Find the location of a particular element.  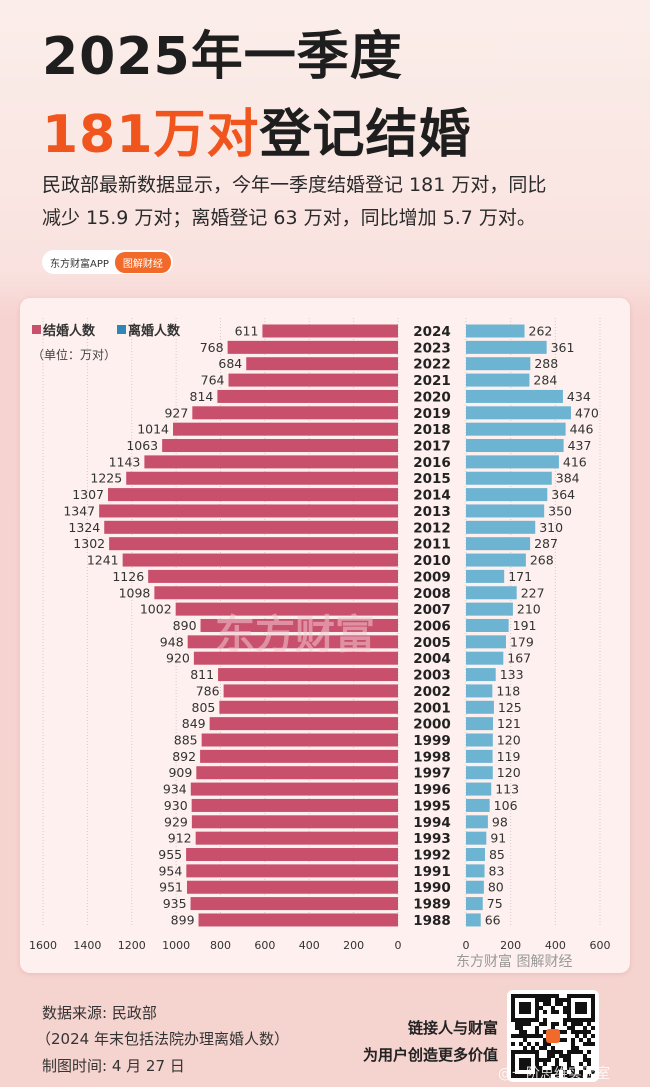

year-label: 2013 is located at coordinates (432, 512).